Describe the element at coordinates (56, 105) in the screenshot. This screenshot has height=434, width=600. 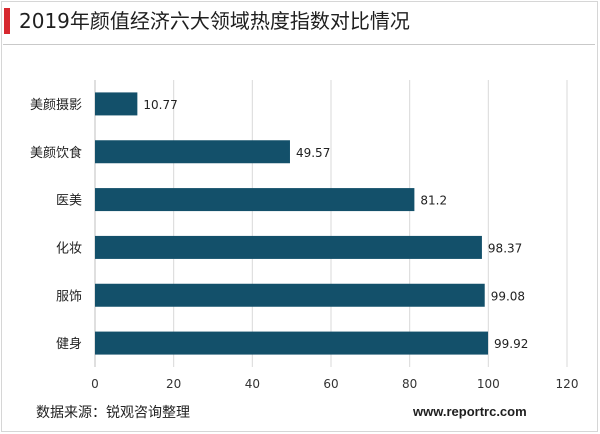
I see `category-label: 美颜摄影` at that location.